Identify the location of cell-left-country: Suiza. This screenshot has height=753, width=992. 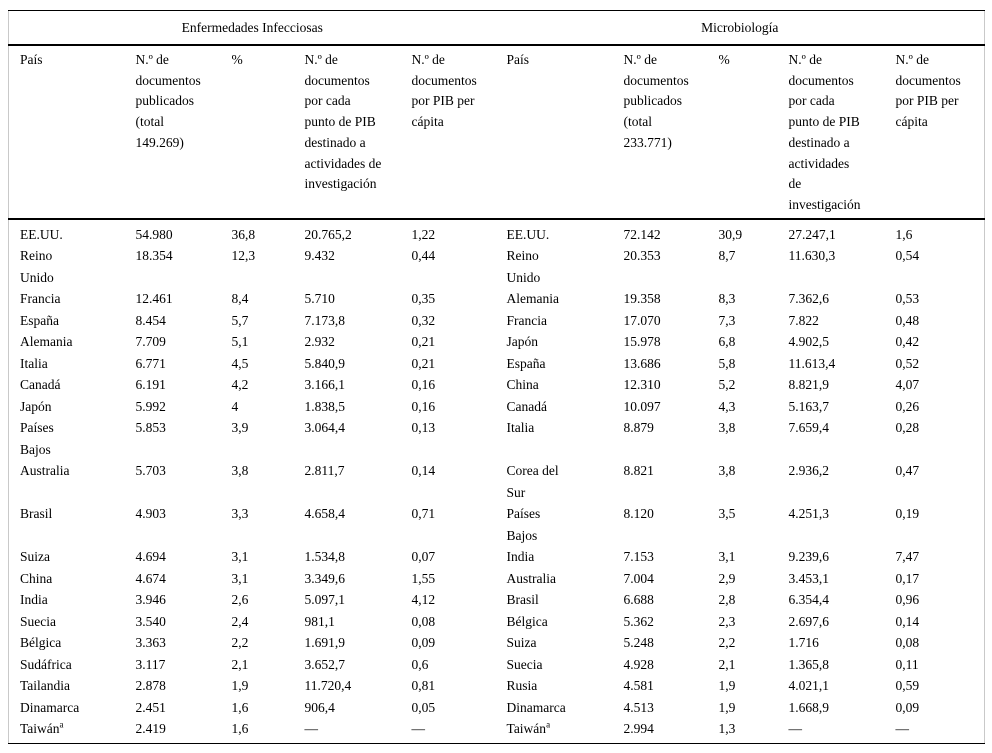
(35, 557).